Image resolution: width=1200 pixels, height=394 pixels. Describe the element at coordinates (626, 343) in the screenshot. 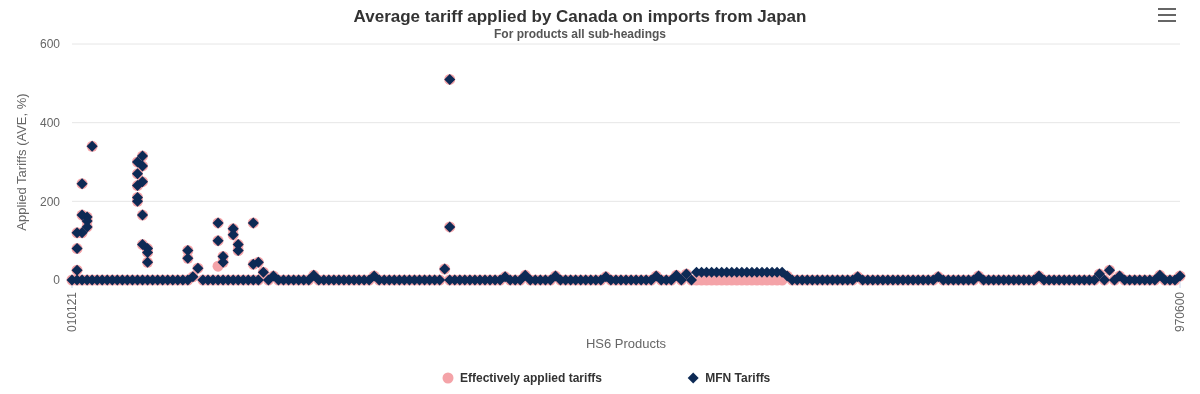

I see `x-axis-title: HS6 Products` at that location.